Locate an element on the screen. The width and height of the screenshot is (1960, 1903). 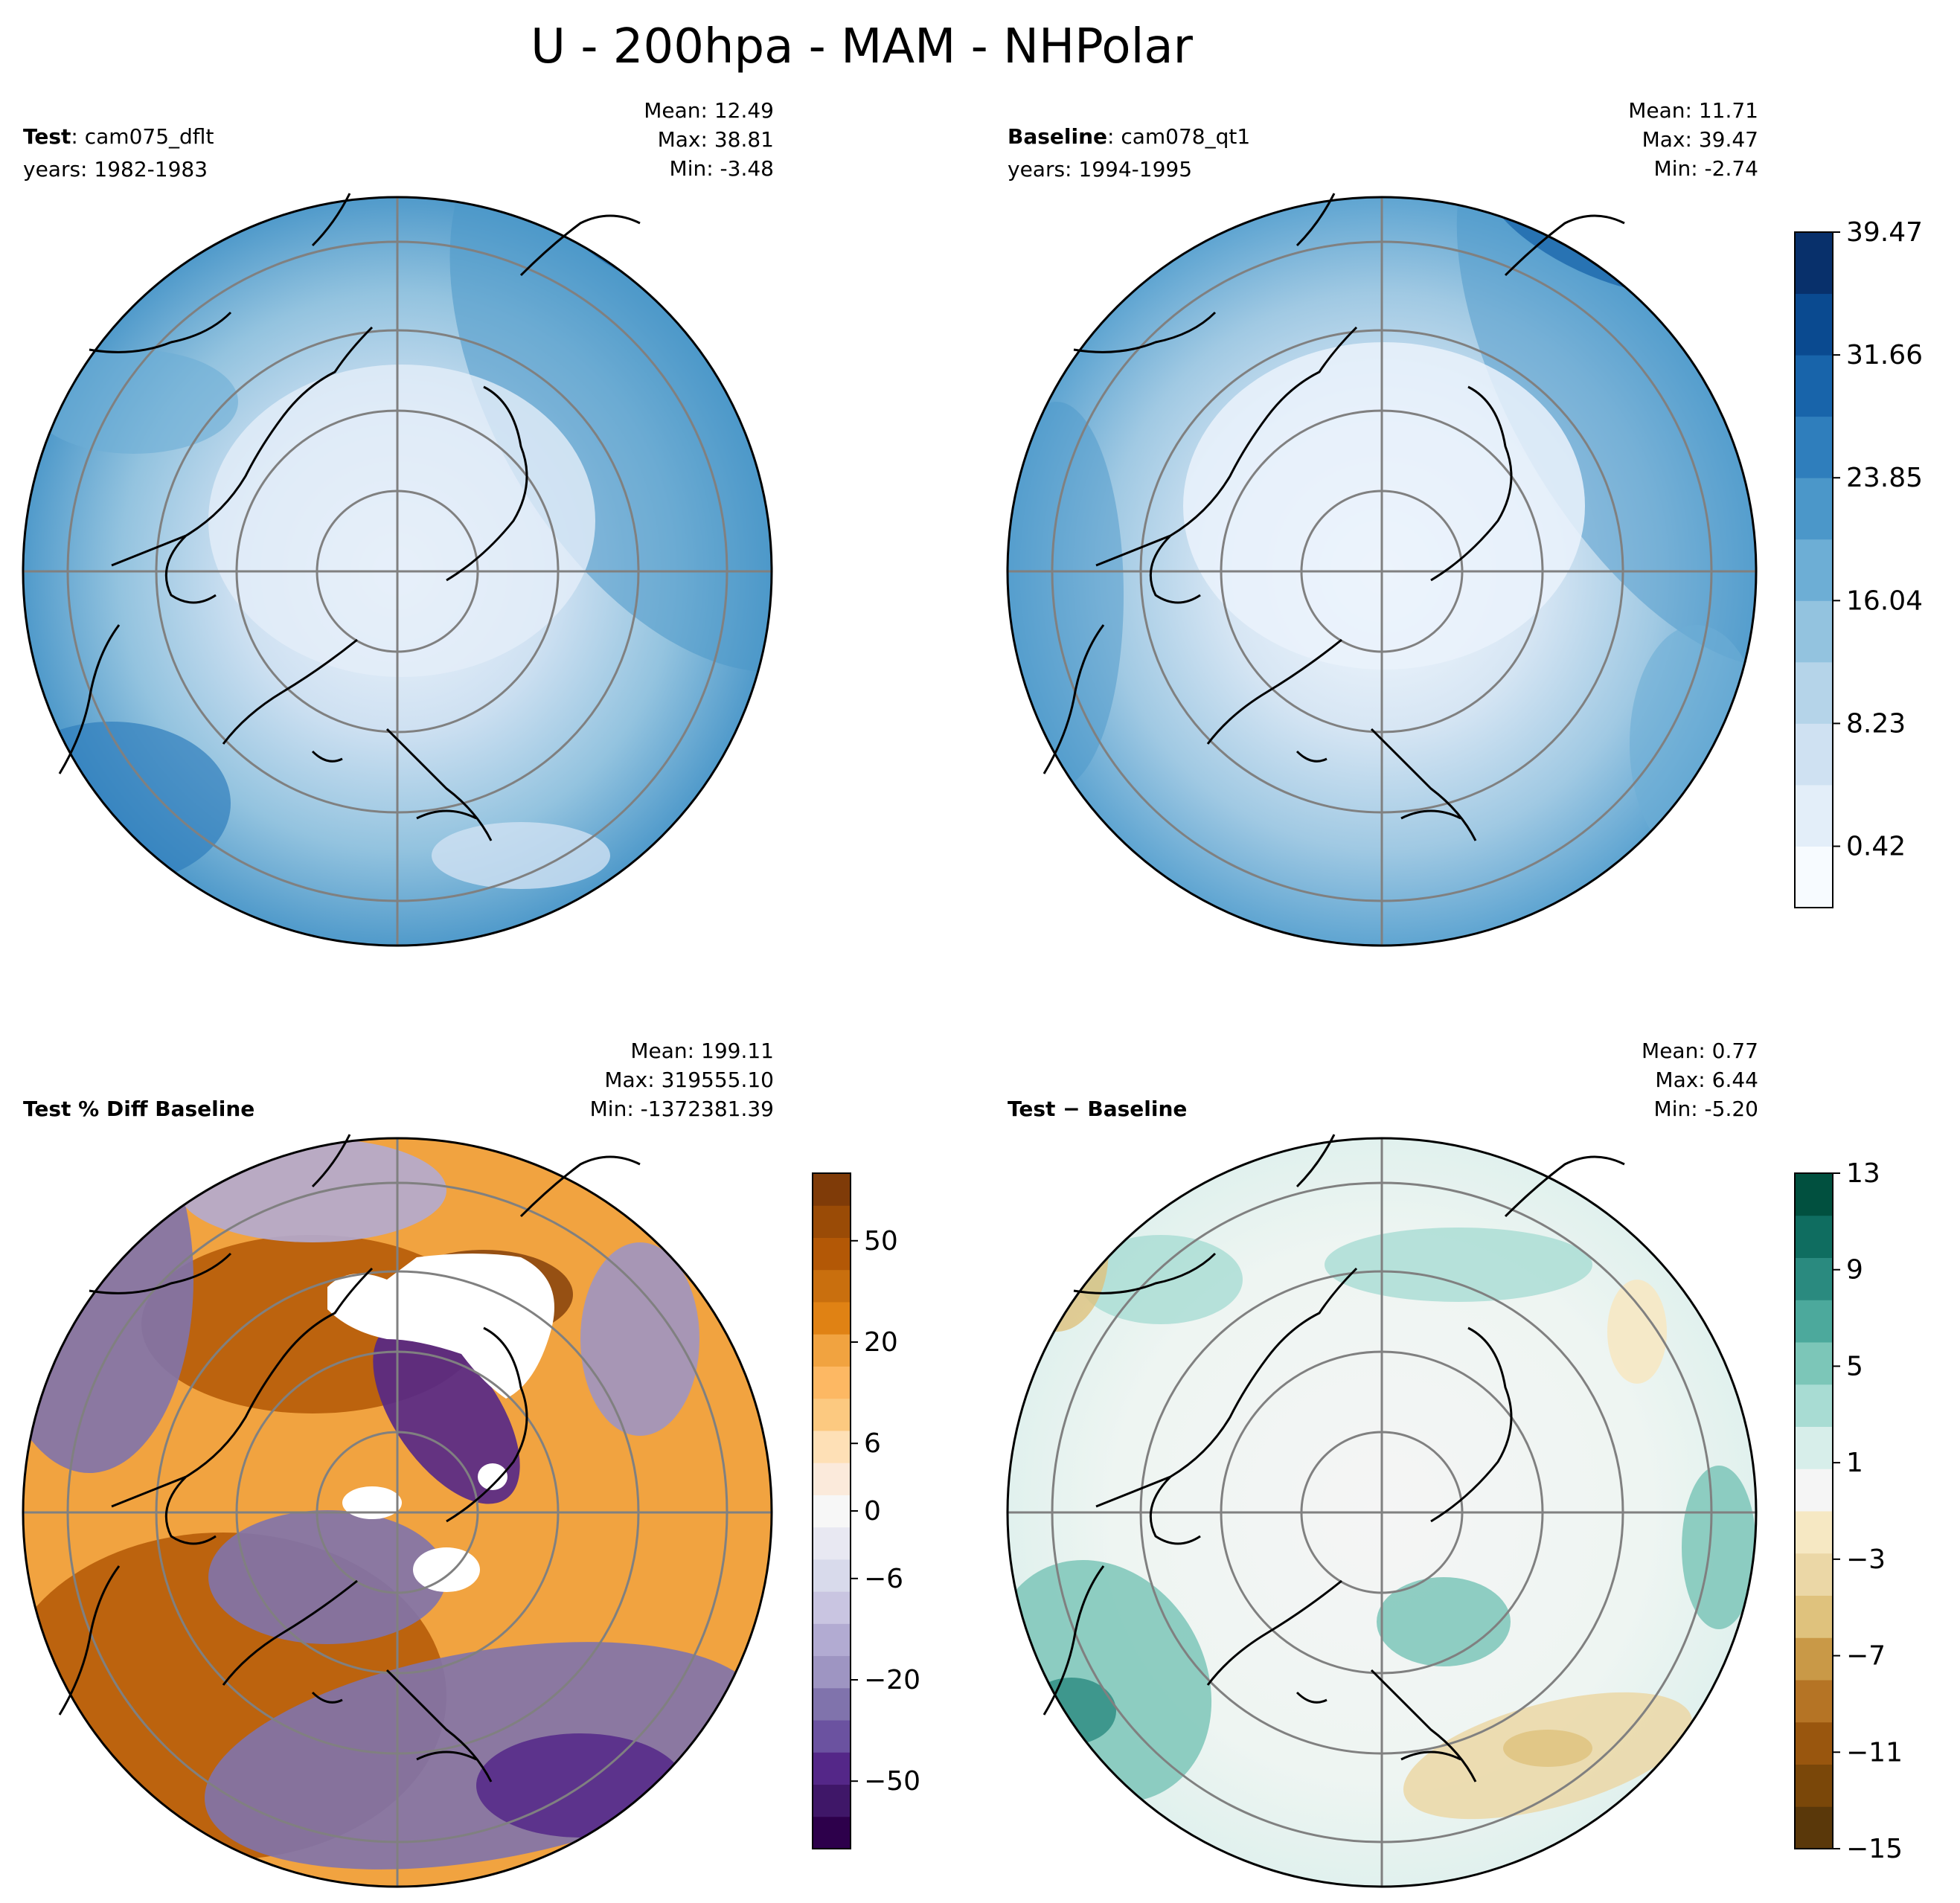
baseline-stat-mean: Mean: 11.71 is located at coordinates (1693, 111).